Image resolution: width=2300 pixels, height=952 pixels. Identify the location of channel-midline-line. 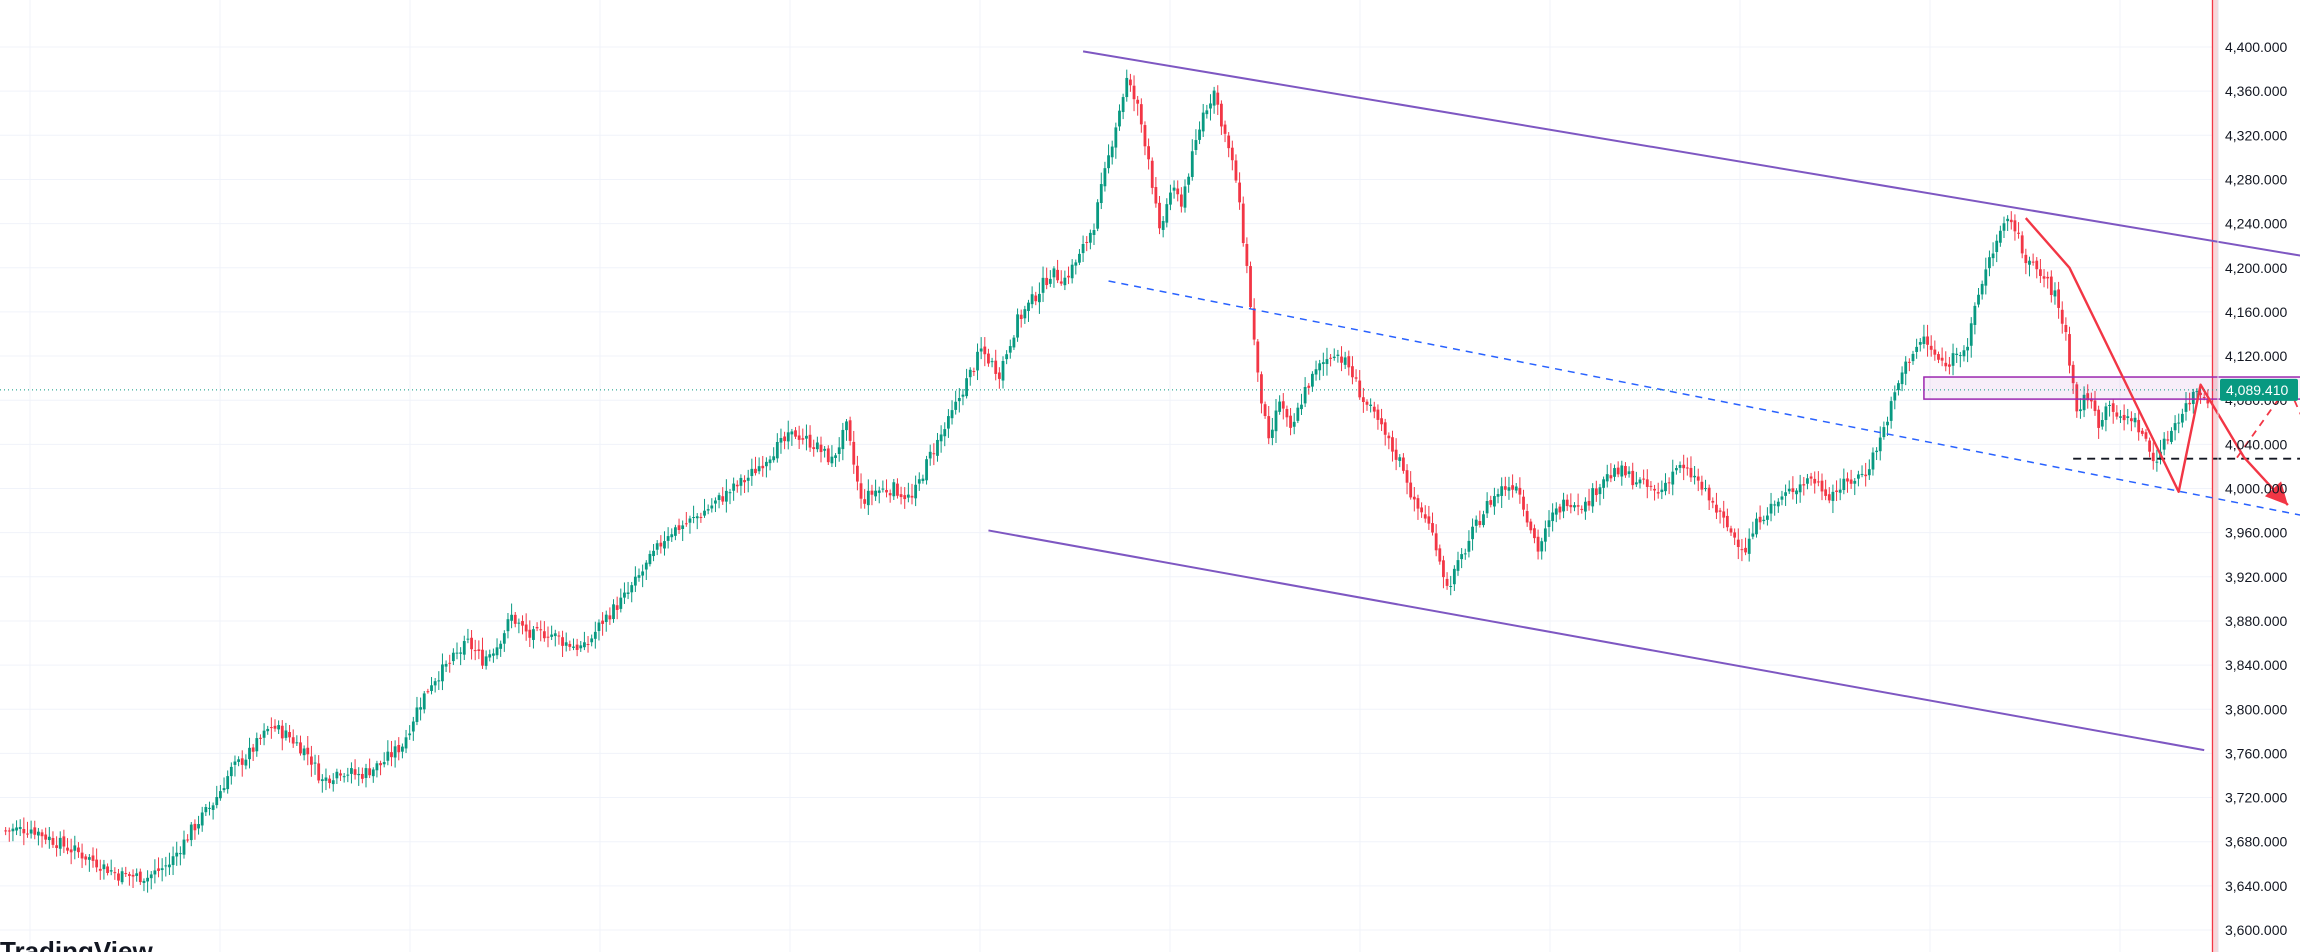
(1704, 406).